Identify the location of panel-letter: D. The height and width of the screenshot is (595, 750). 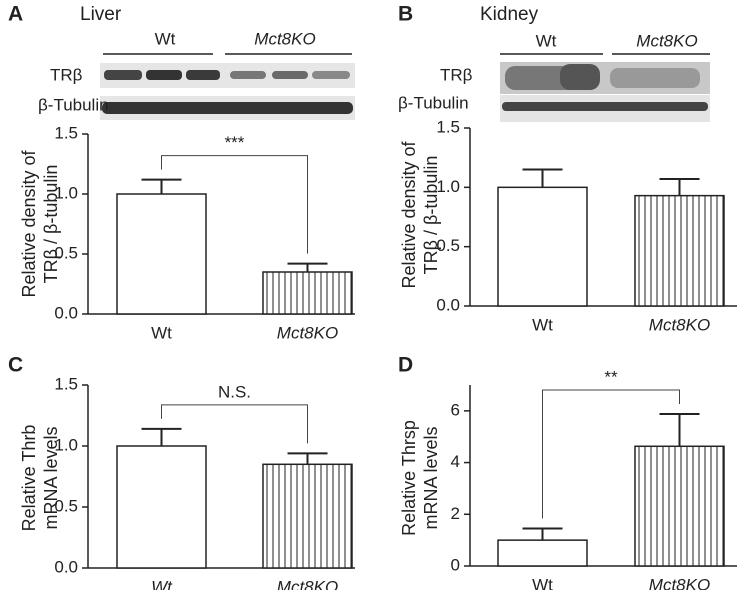
(405, 365).